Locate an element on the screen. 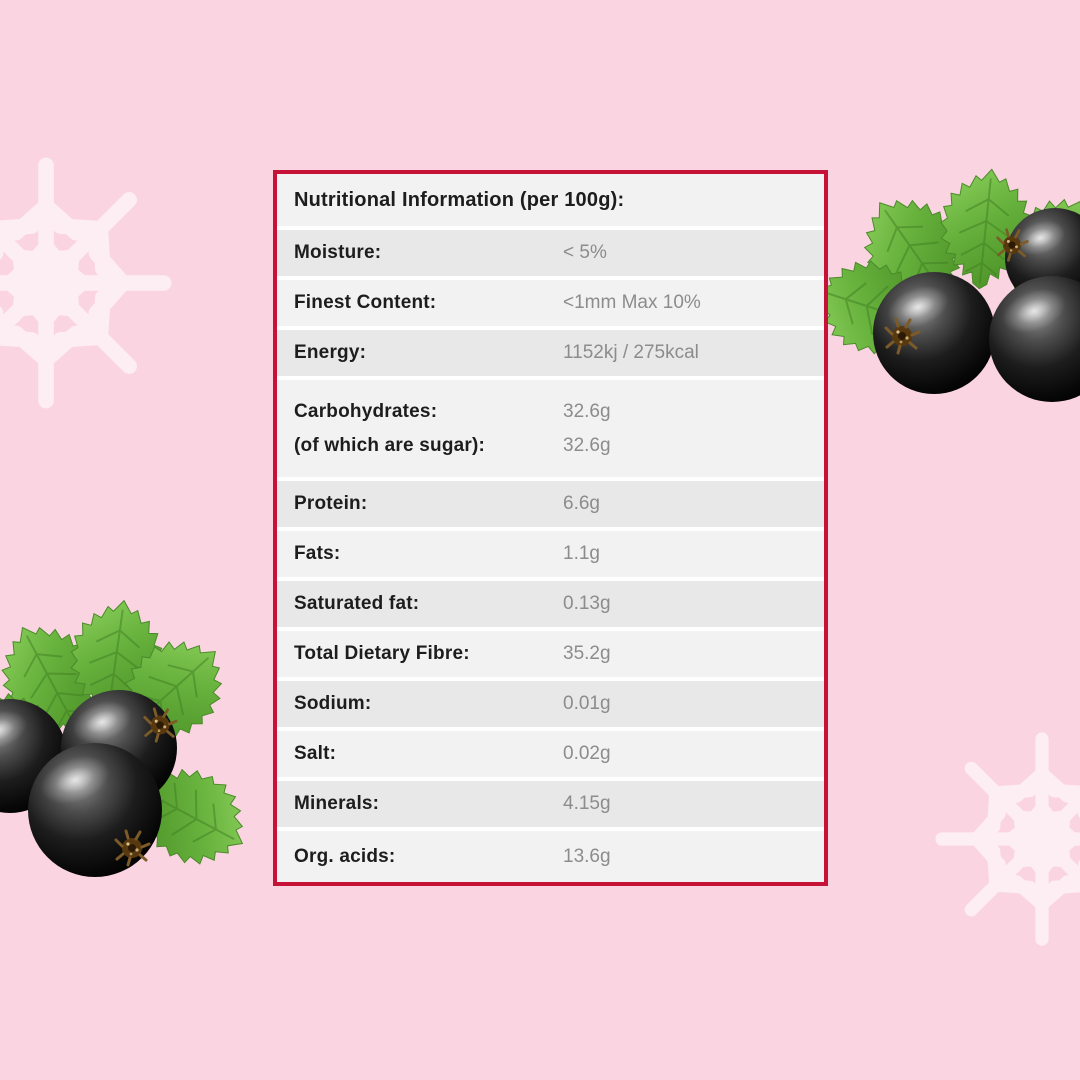 Image resolution: width=1080 pixels, height=1080 pixels. row-value: 4.15g is located at coordinates (587, 803).